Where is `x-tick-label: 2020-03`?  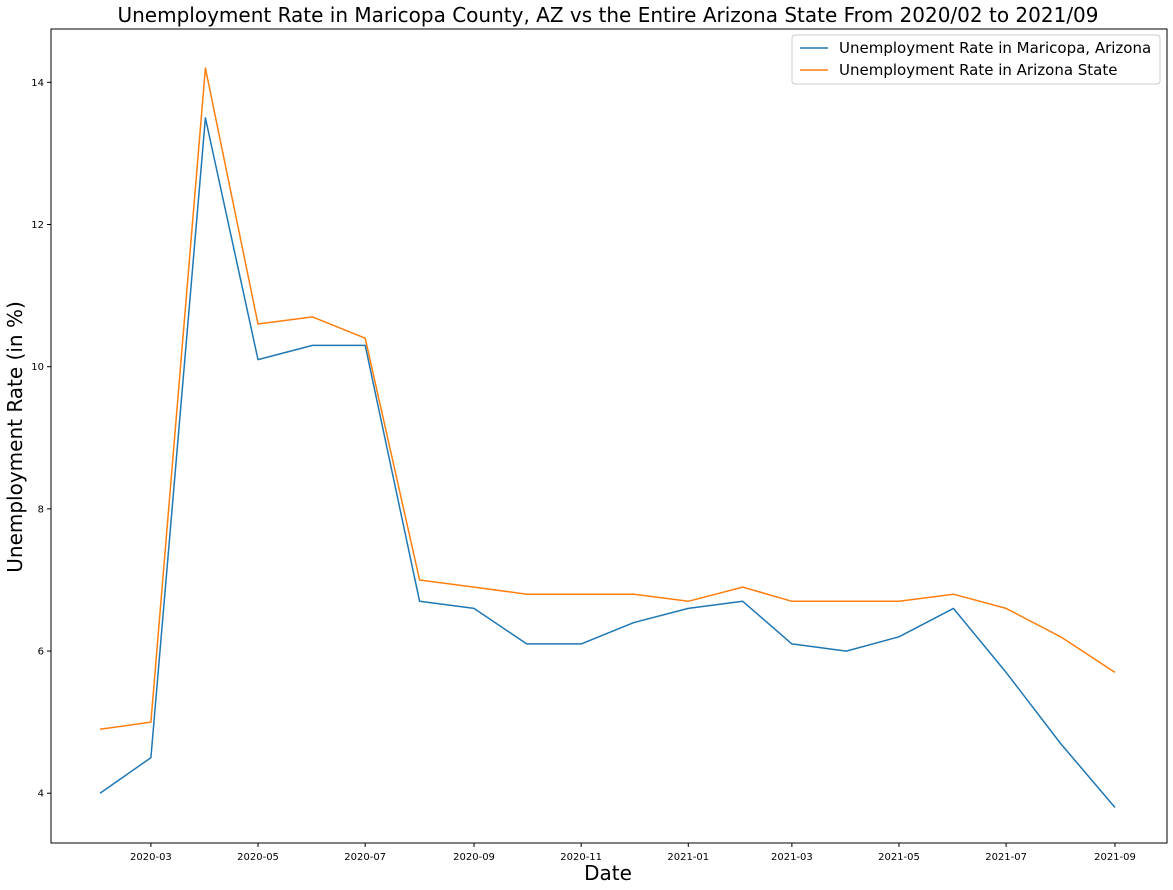 x-tick-label: 2020-03 is located at coordinates (151, 857).